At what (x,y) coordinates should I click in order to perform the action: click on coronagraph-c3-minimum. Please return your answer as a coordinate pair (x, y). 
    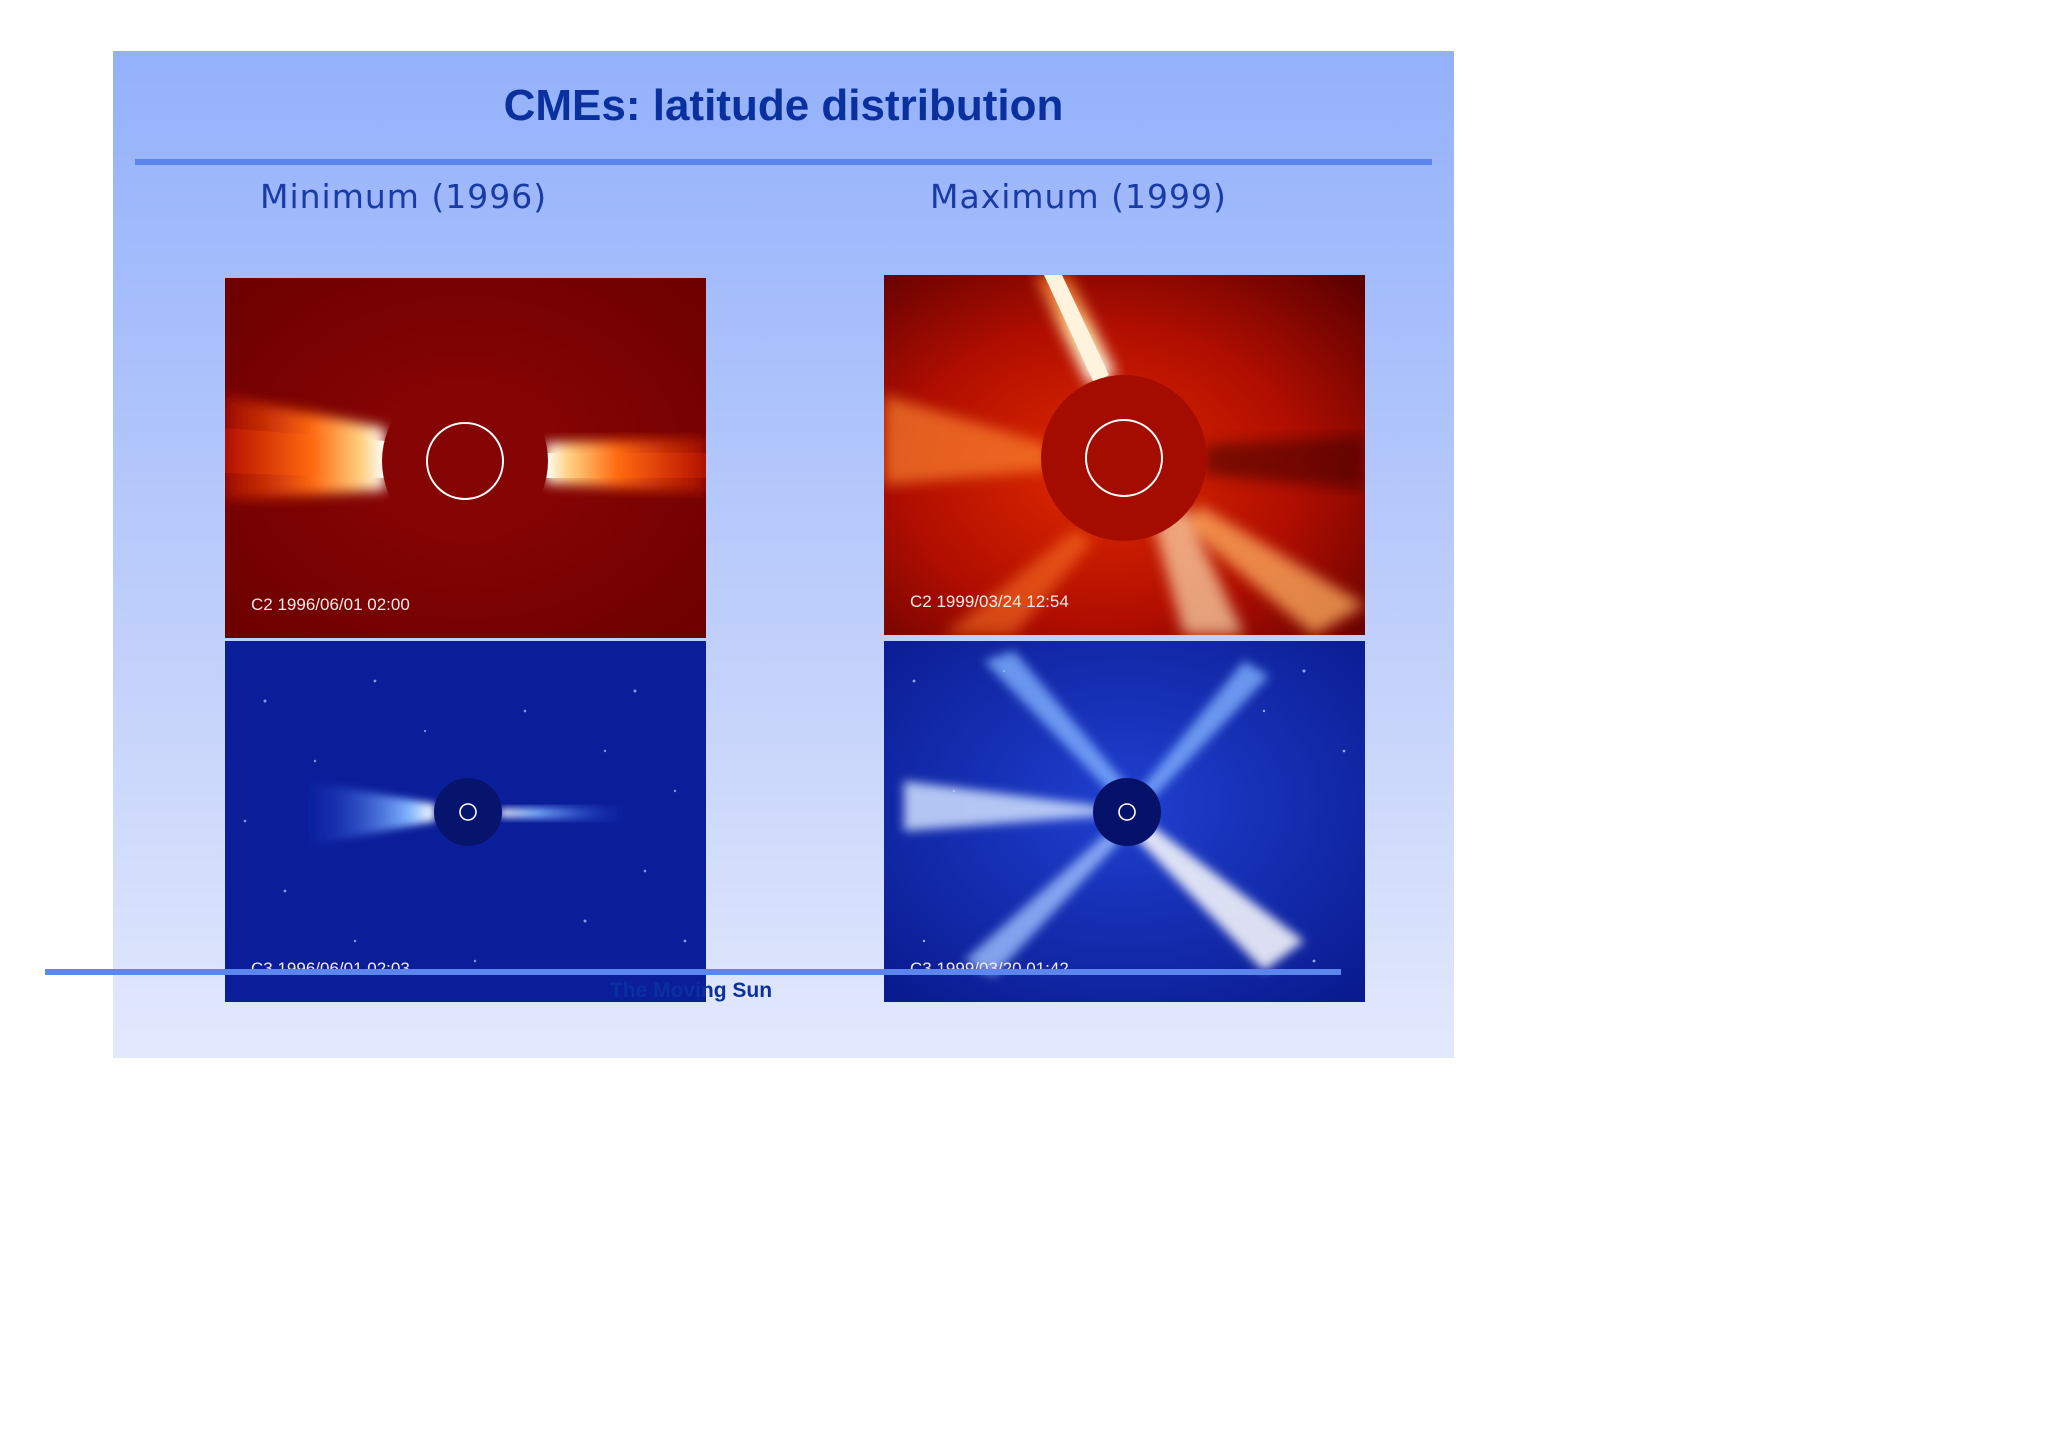
    Looking at the image, I should click on (465, 821).